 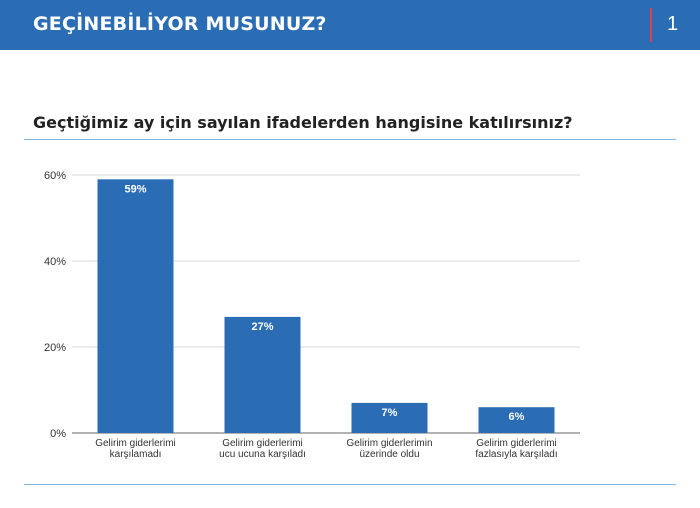 I want to click on y-tick-label: 0%, so click(x=58, y=434).